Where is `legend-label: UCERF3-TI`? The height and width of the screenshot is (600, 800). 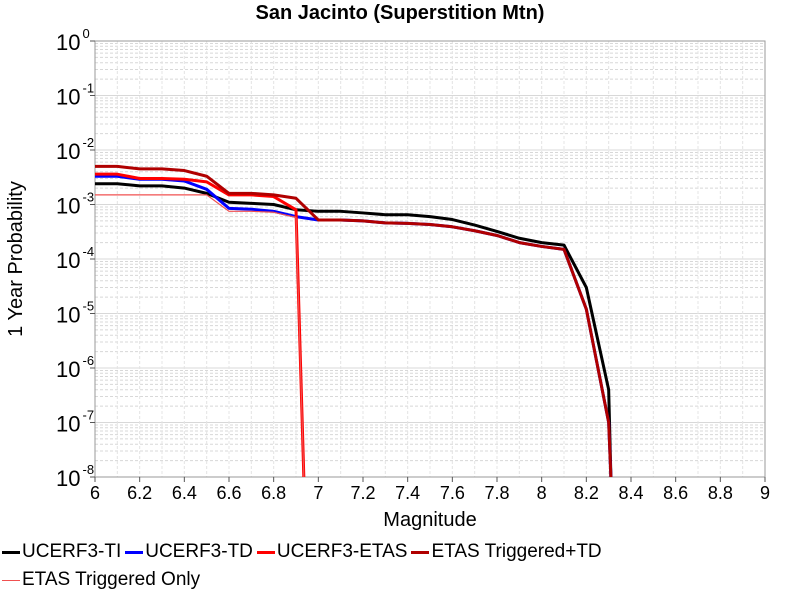
legend-label: UCERF3-TI is located at coordinates (72, 551).